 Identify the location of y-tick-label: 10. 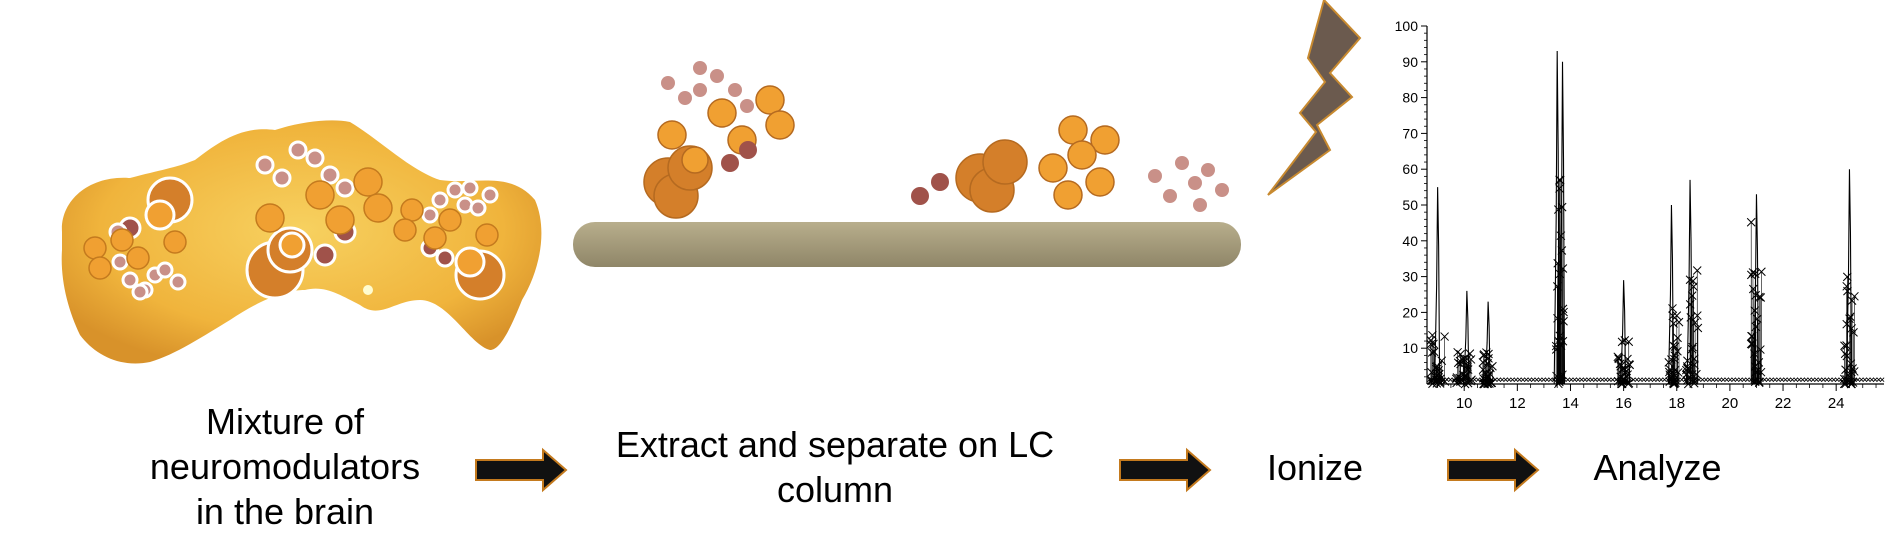
(1410, 348).